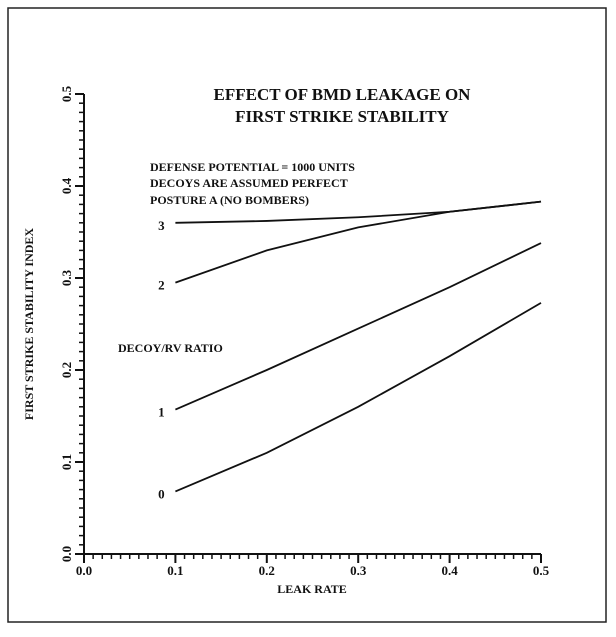 The width and height of the screenshot is (616, 637). What do you see at coordinates (161, 493) in the screenshot?
I see `series-label: 0` at bounding box center [161, 493].